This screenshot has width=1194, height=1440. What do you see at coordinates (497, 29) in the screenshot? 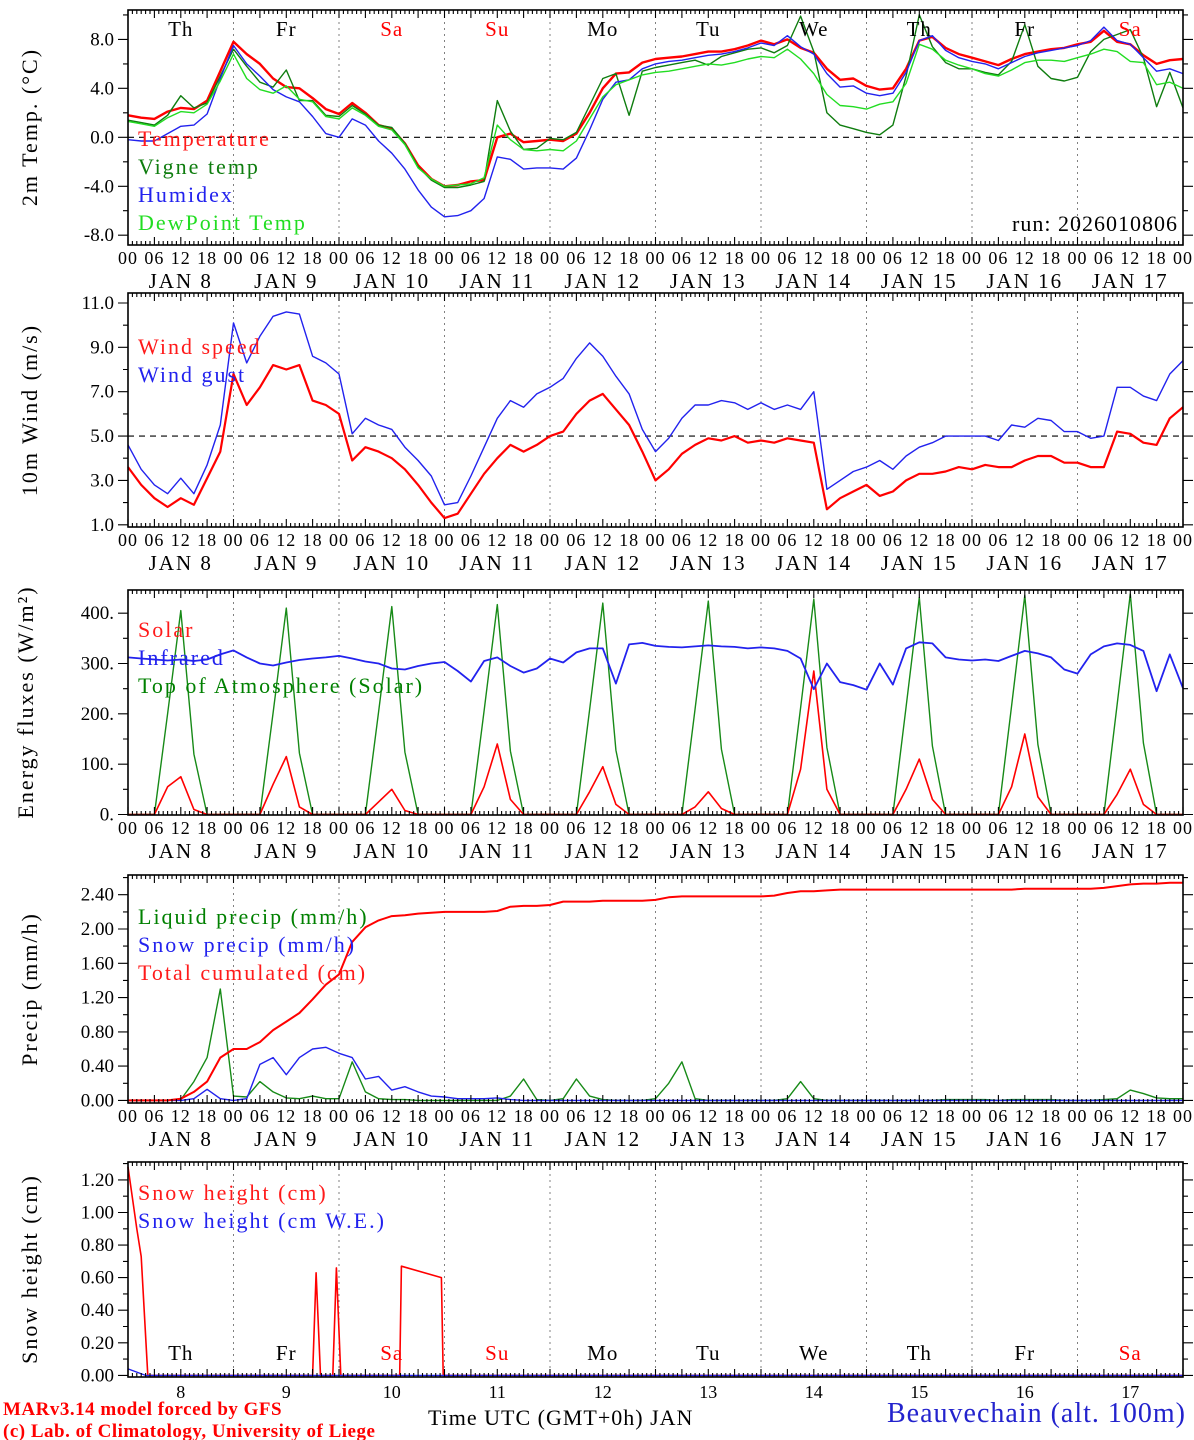
I see `day-name-label: Su` at bounding box center [497, 29].